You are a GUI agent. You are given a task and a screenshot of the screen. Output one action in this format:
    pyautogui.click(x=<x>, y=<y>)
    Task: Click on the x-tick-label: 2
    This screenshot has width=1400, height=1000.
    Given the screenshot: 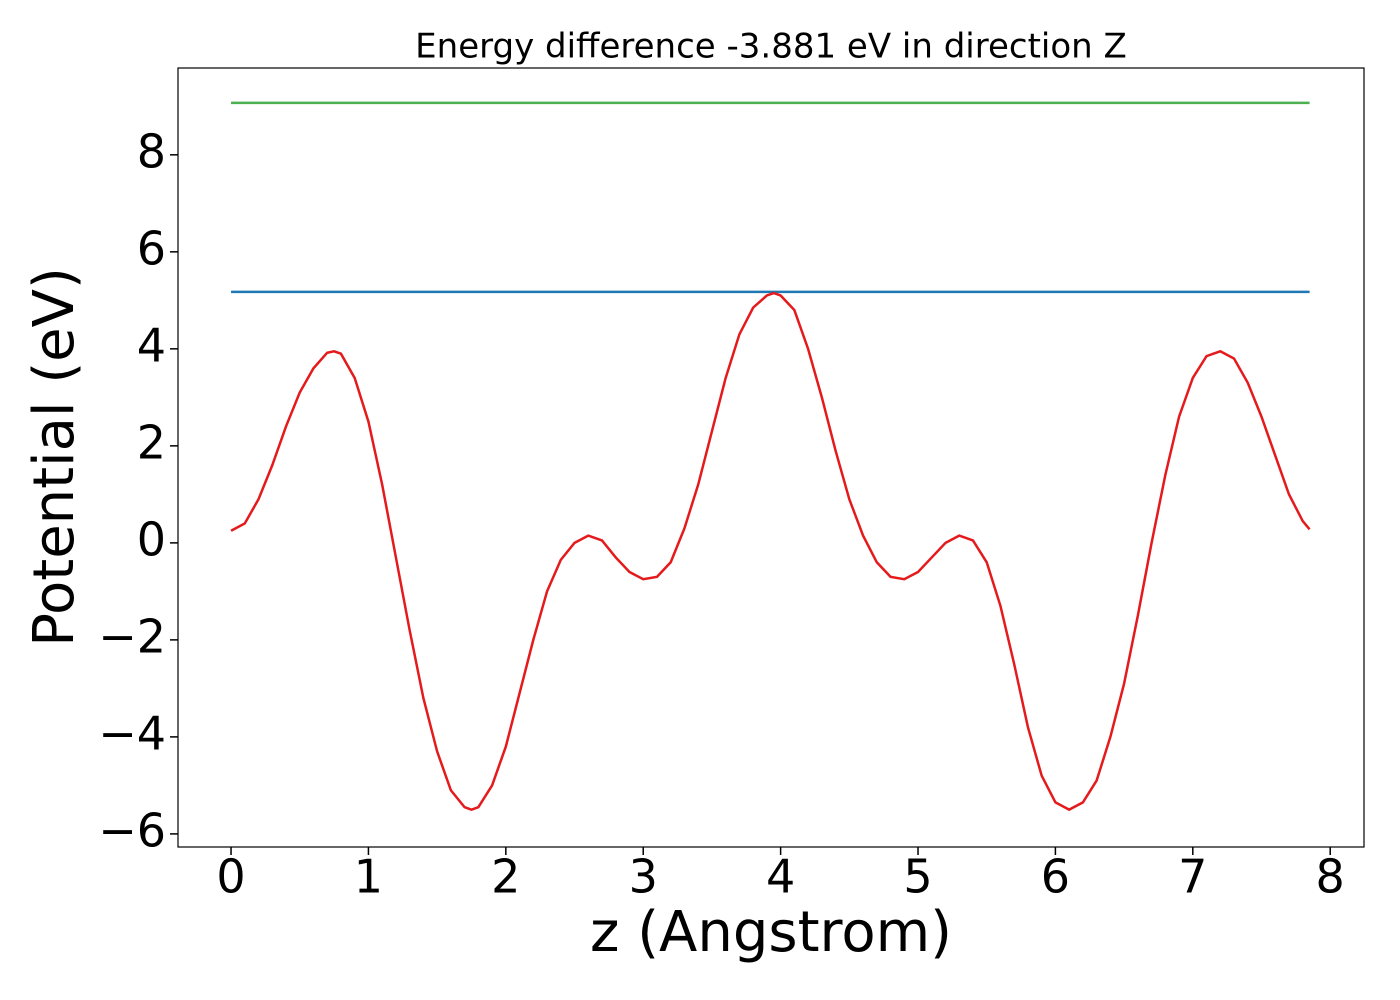 What is the action you would take?
    pyautogui.click(x=505, y=877)
    